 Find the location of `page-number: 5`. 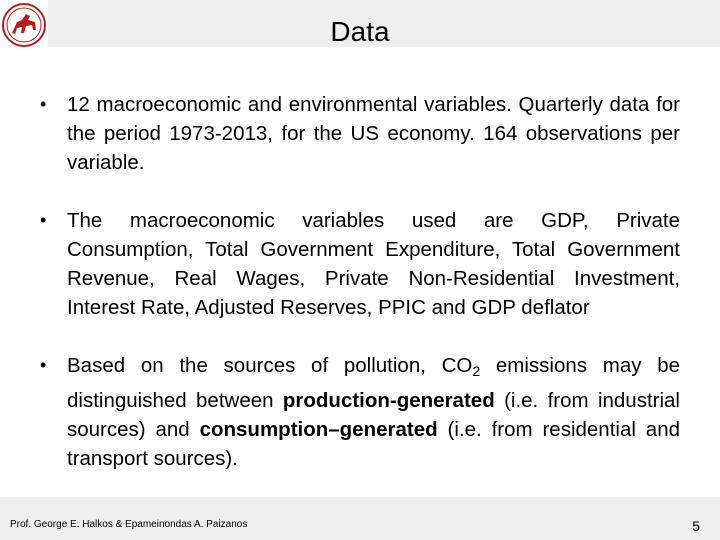

page-number: 5 is located at coordinates (696, 526).